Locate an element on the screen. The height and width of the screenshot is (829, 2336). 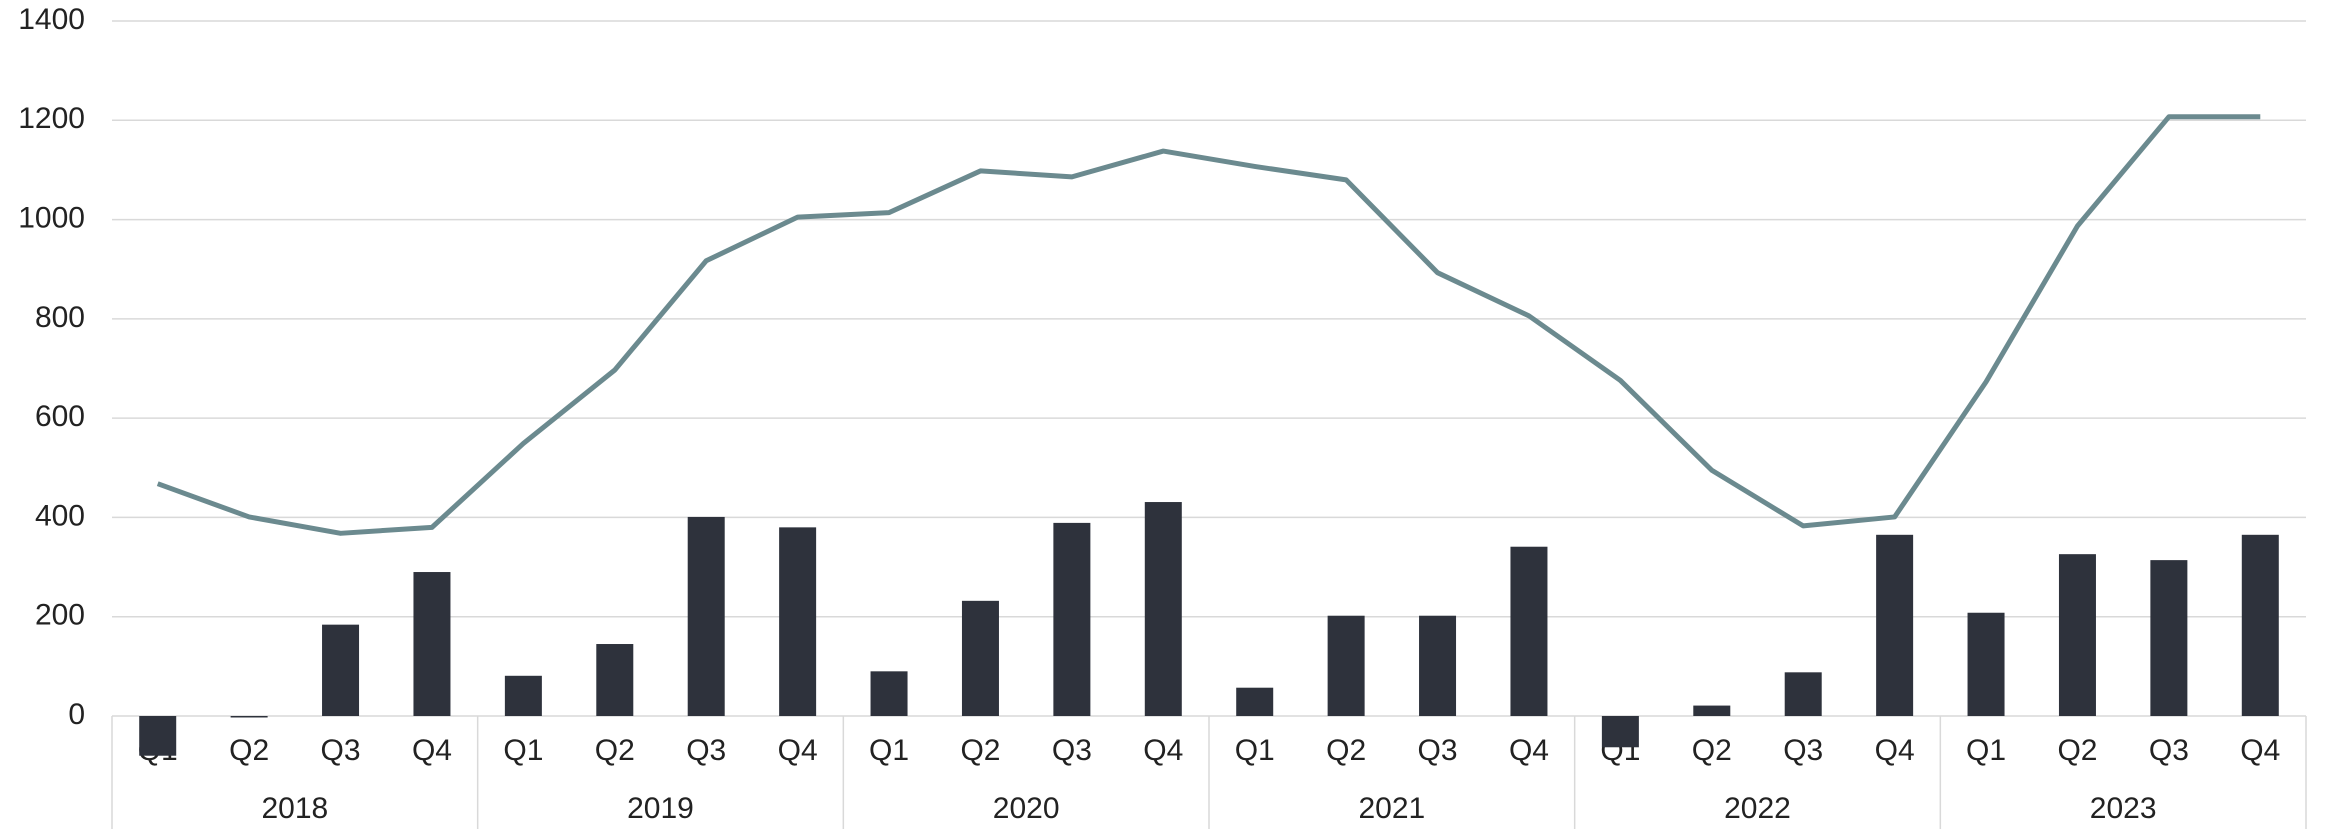
y-tick-label: 200 is located at coordinates (60, 615).